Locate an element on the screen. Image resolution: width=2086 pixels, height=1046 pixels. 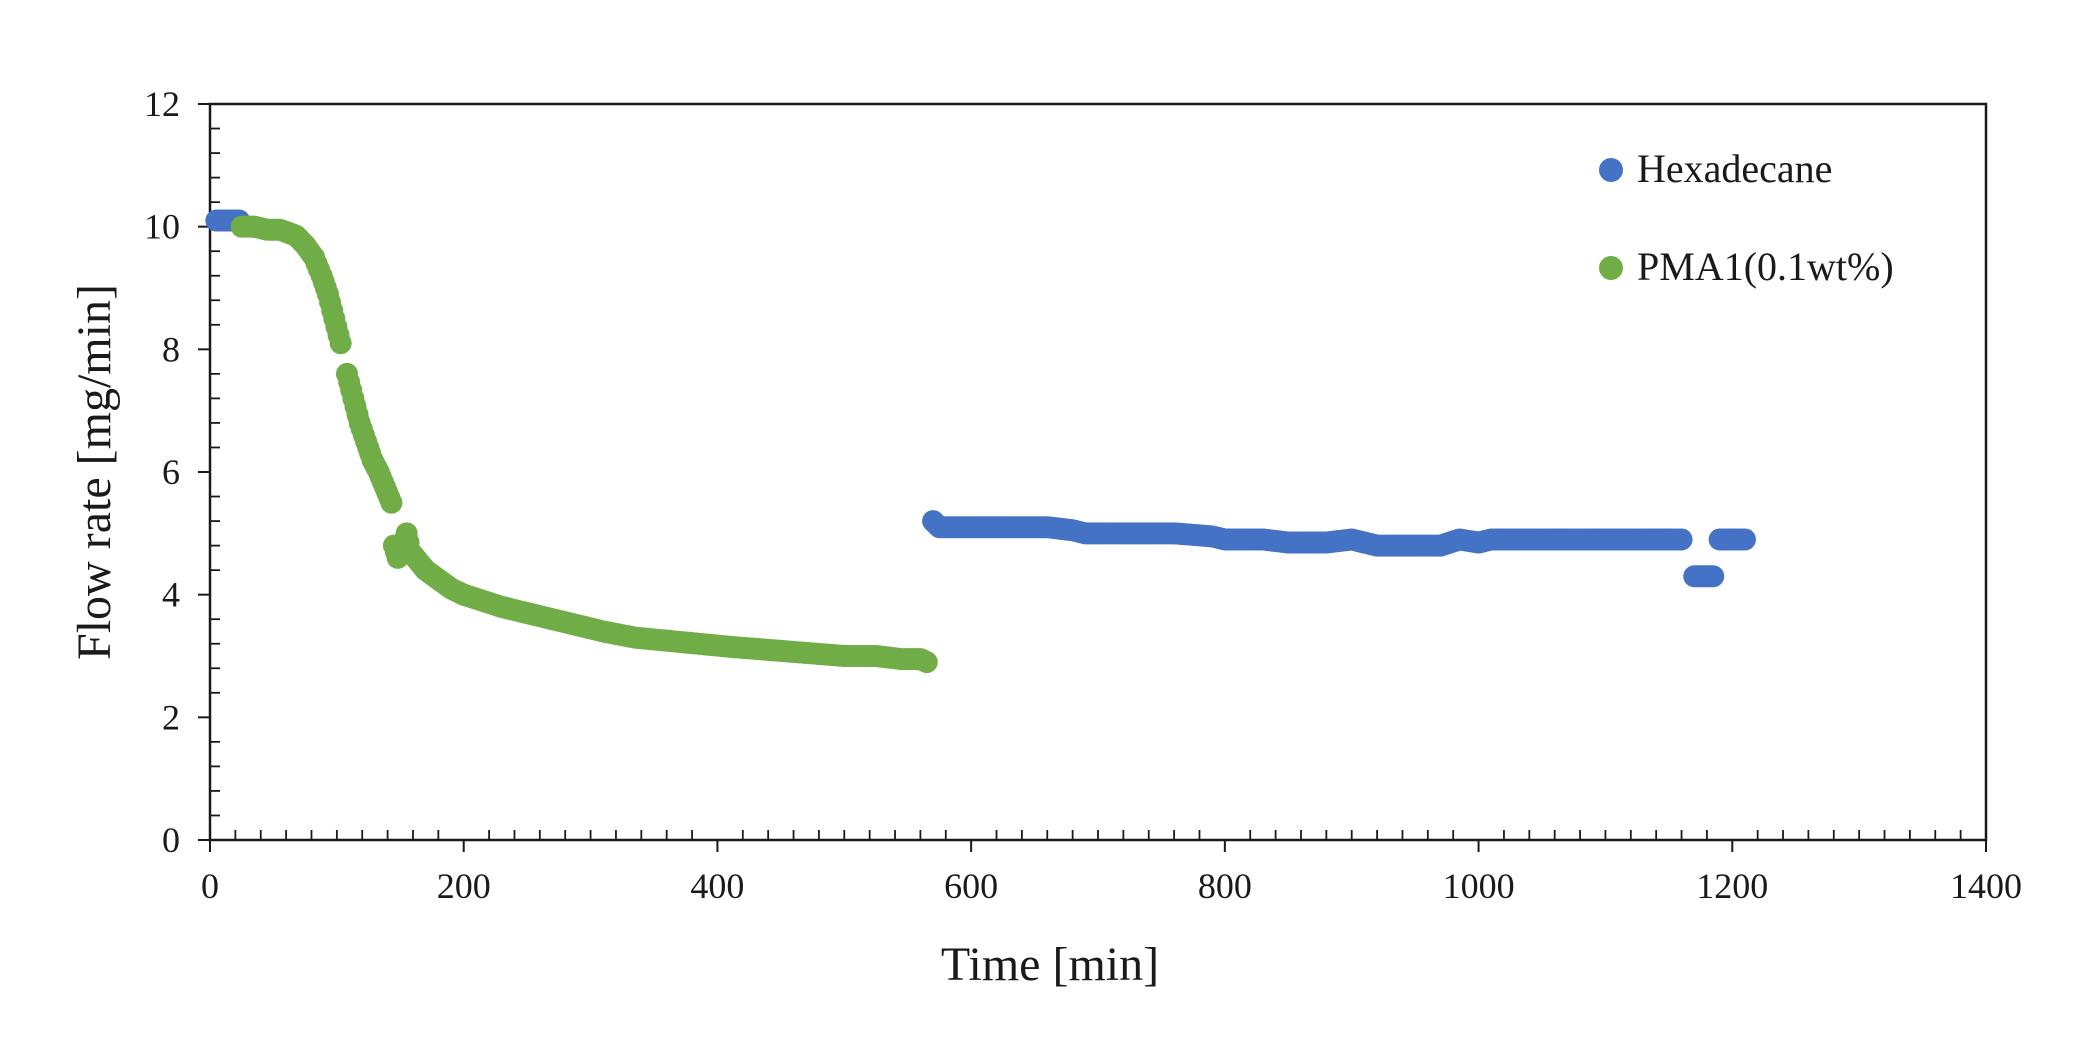
x-tick-label: 400 is located at coordinates (717, 886).